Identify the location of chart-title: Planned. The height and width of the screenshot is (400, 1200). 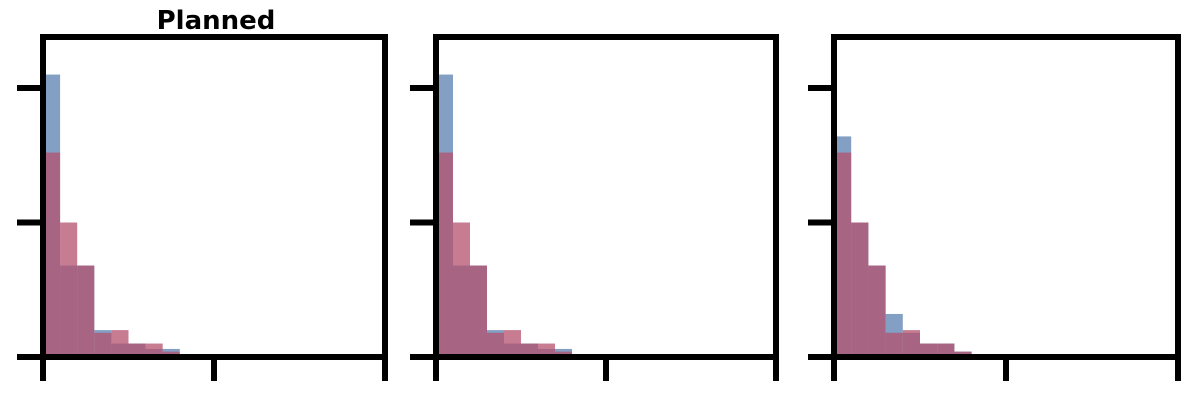
(216, 21).